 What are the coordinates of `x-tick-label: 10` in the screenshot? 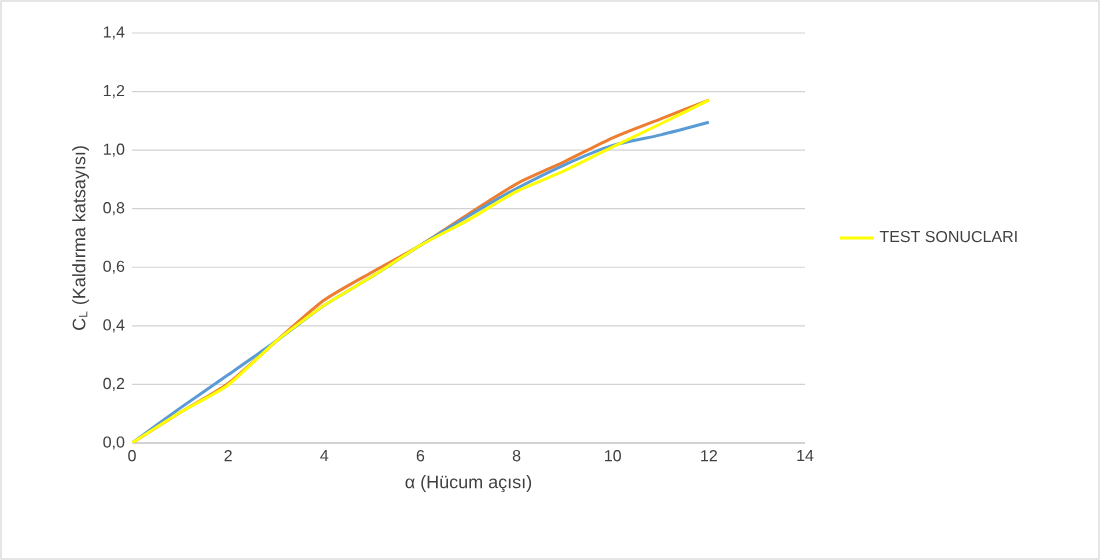 It's located at (613, 456).